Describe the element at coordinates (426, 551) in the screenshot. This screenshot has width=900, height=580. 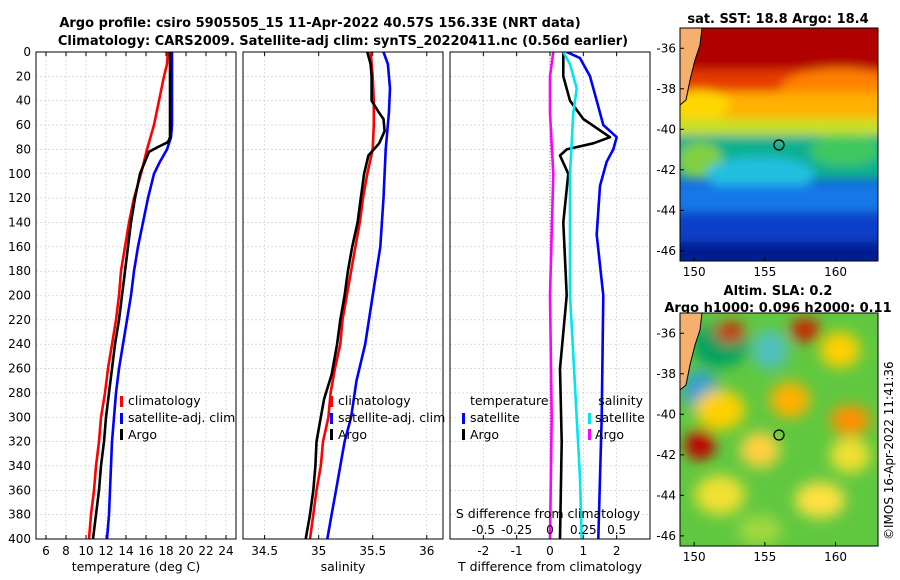
I see `x-tick-label: 36` at that location.